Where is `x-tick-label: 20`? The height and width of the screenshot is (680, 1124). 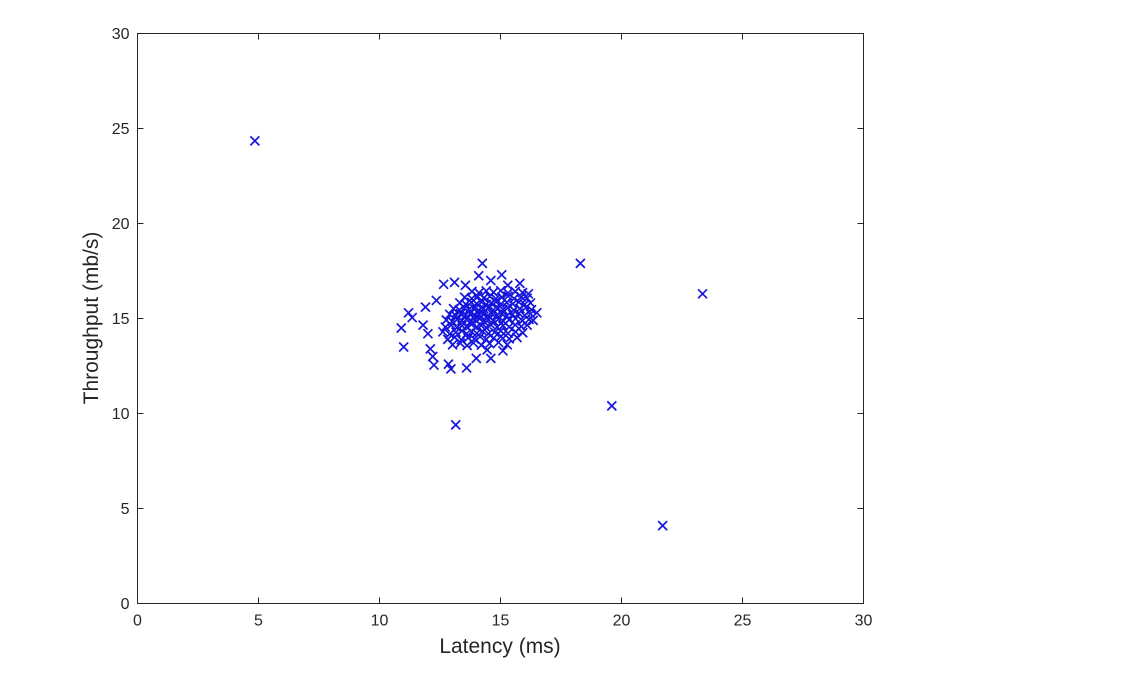
x-tick-label: 20 is located at coordinates (622, 621).